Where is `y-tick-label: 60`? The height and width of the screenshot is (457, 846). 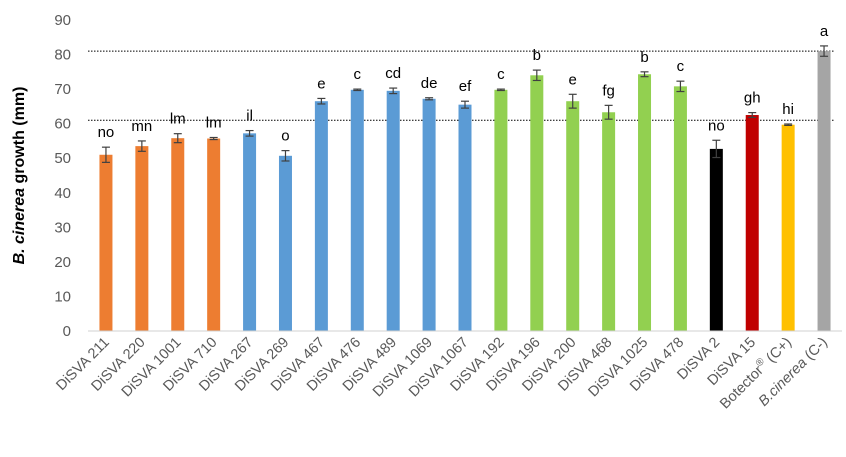
y-tick-label: 60 is located at coordinates (62, 124).